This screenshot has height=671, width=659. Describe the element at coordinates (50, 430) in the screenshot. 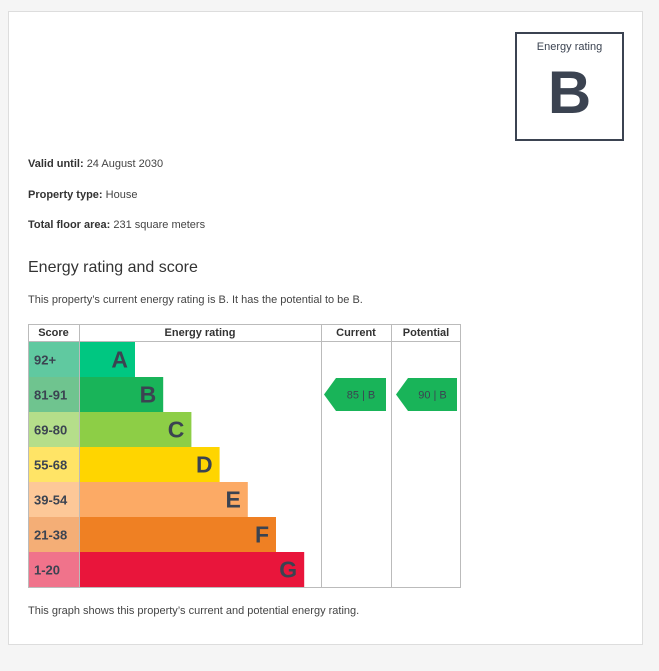

I see `score-label-c: 69-80` at that location.